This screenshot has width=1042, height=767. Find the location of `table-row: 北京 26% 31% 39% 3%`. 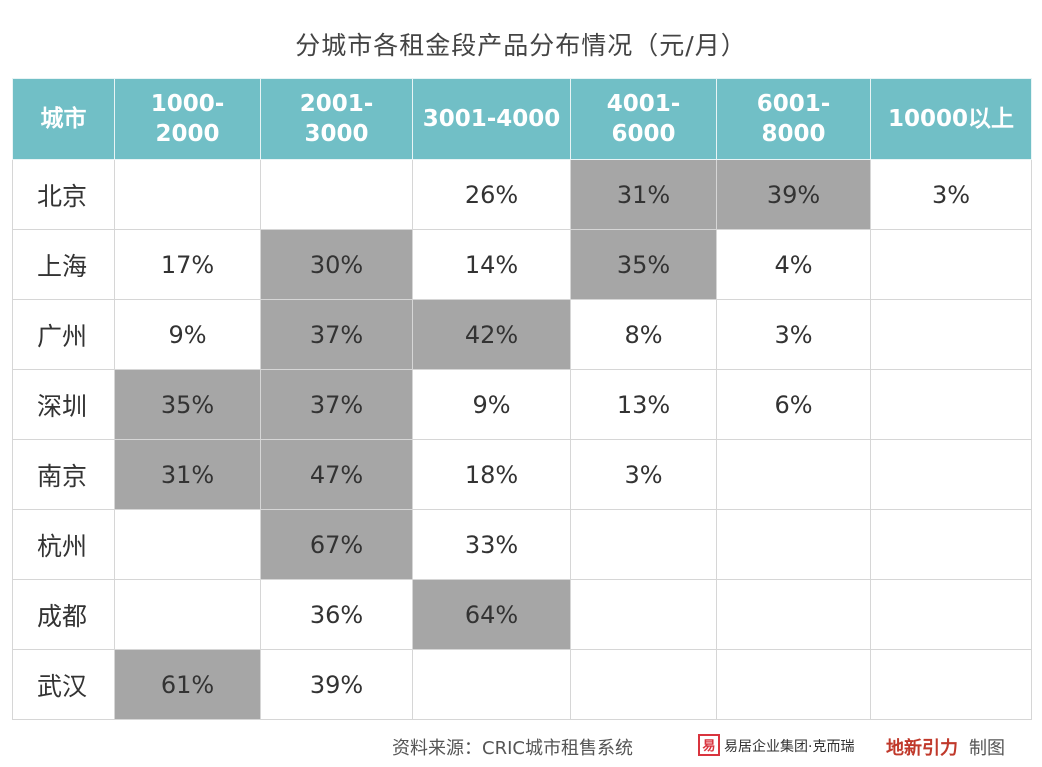

table-row: 北京 26% 31% 39% 3% is located at coordinates (522, 194).